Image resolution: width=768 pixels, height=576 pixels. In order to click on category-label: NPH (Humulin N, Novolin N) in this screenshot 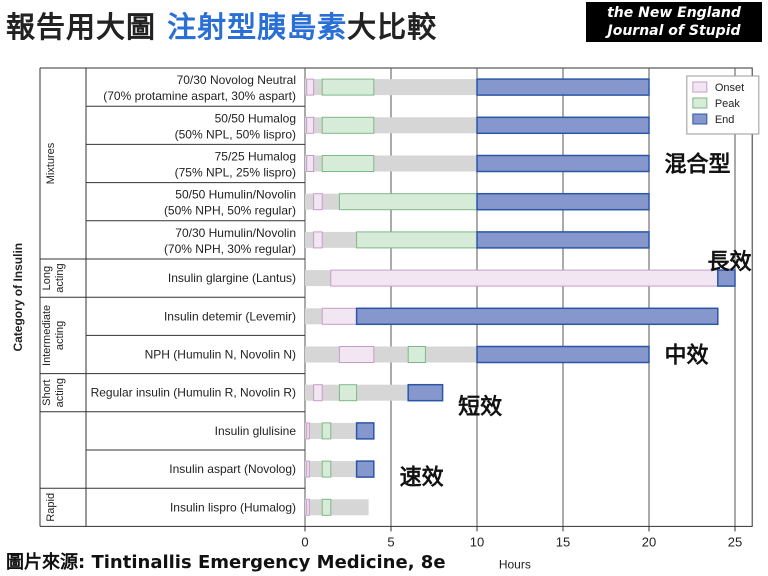, I will do `click(220, 355)`.